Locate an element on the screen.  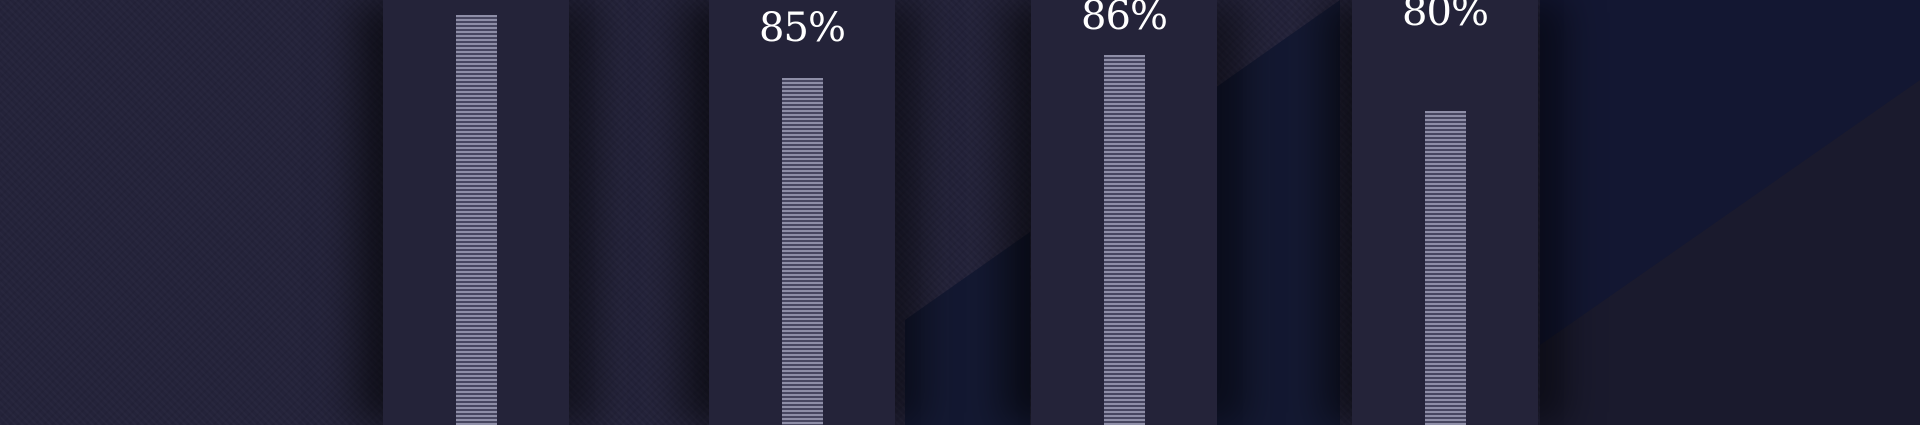
bar-panel-2: 85% is located at coordinates (802, 212).